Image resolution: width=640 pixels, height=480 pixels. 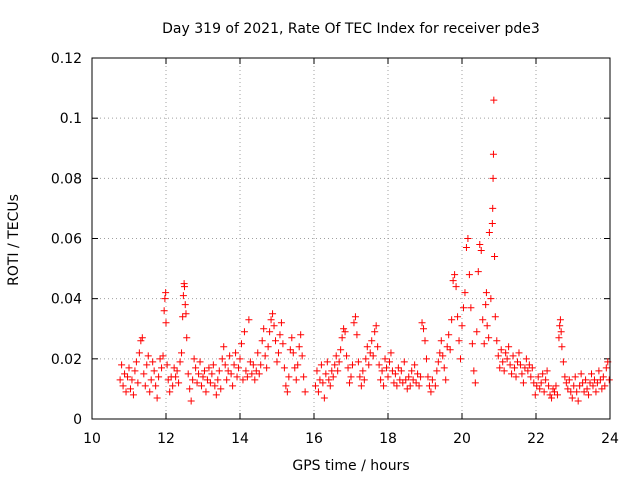 What do you see at coordinates (66, 240) in the screenshot?
I see `y-tick-label: 0.06` at bounding box center [66, 240].